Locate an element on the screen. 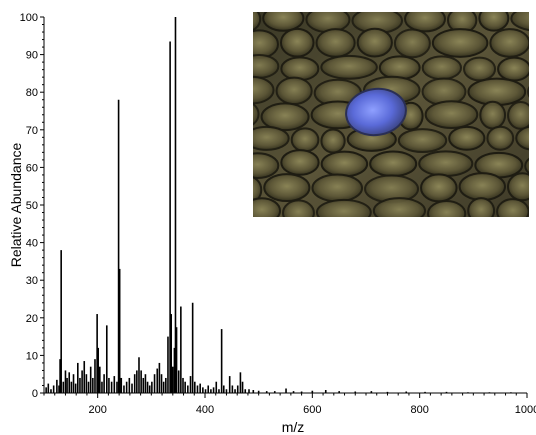 The image size is (536, 435). y-tick-label: 60 is located at coordinates (32, 168).